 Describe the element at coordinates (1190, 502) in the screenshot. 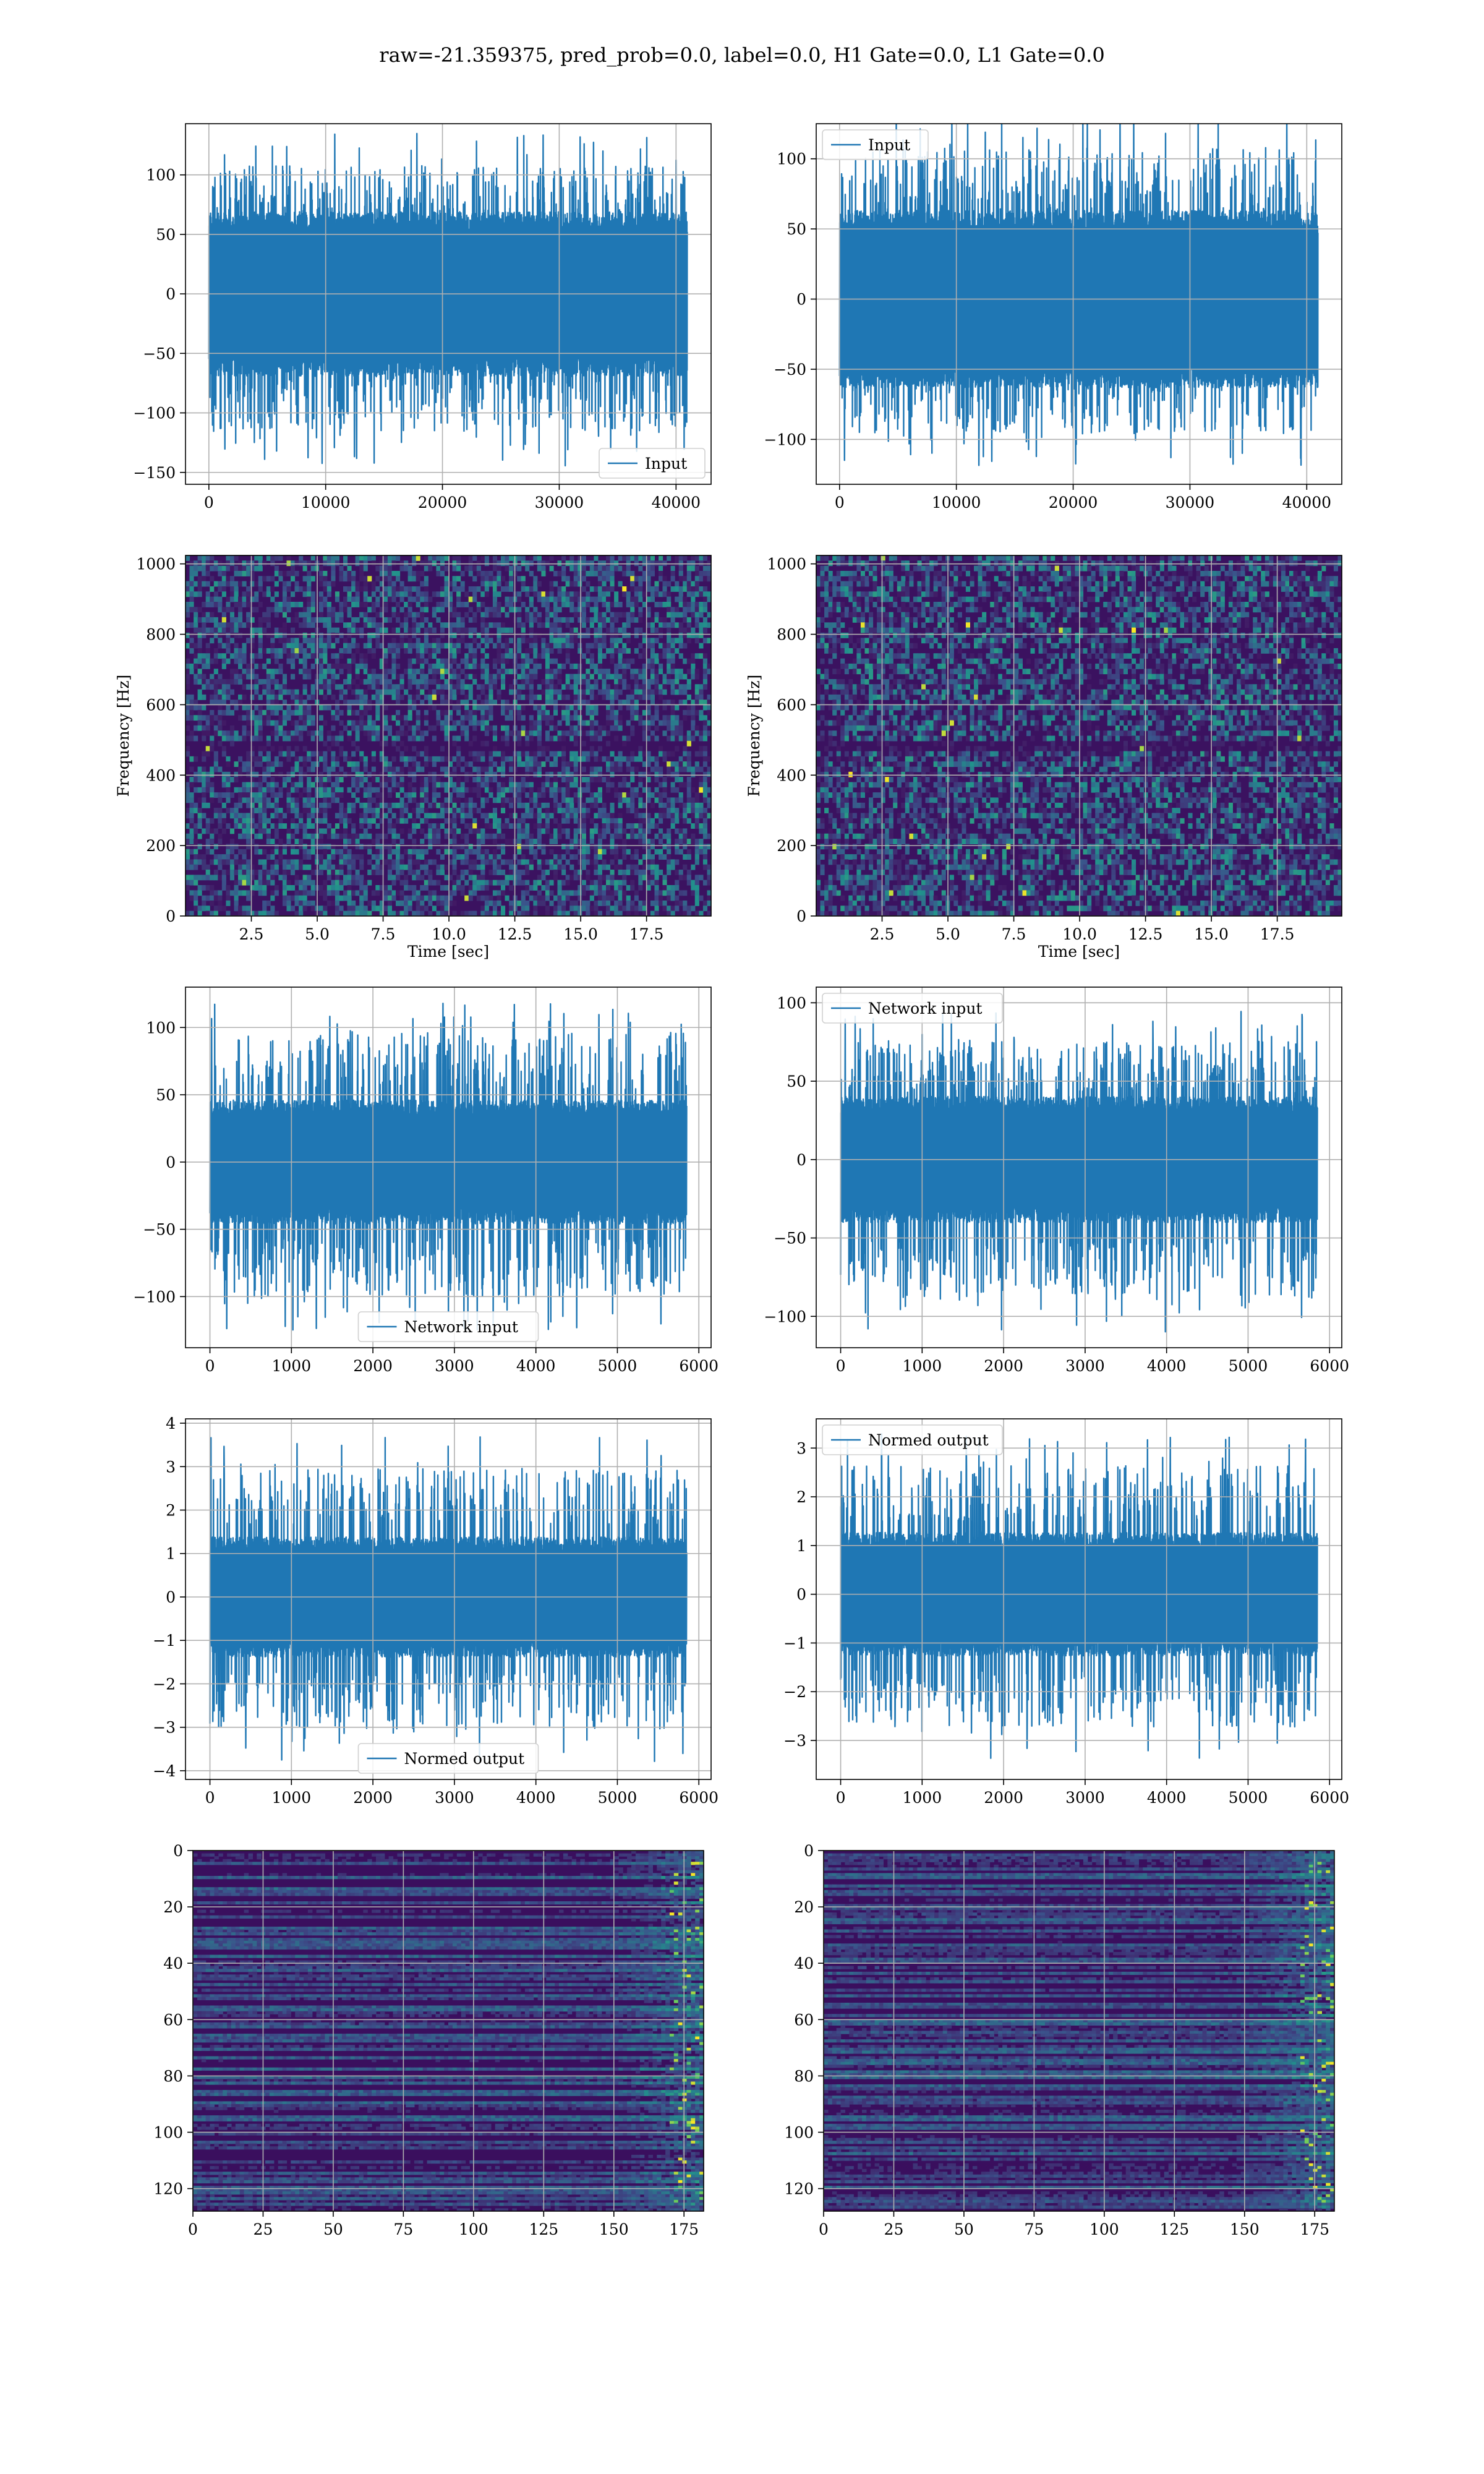

I see `x-tick-label: 30000` at that location.